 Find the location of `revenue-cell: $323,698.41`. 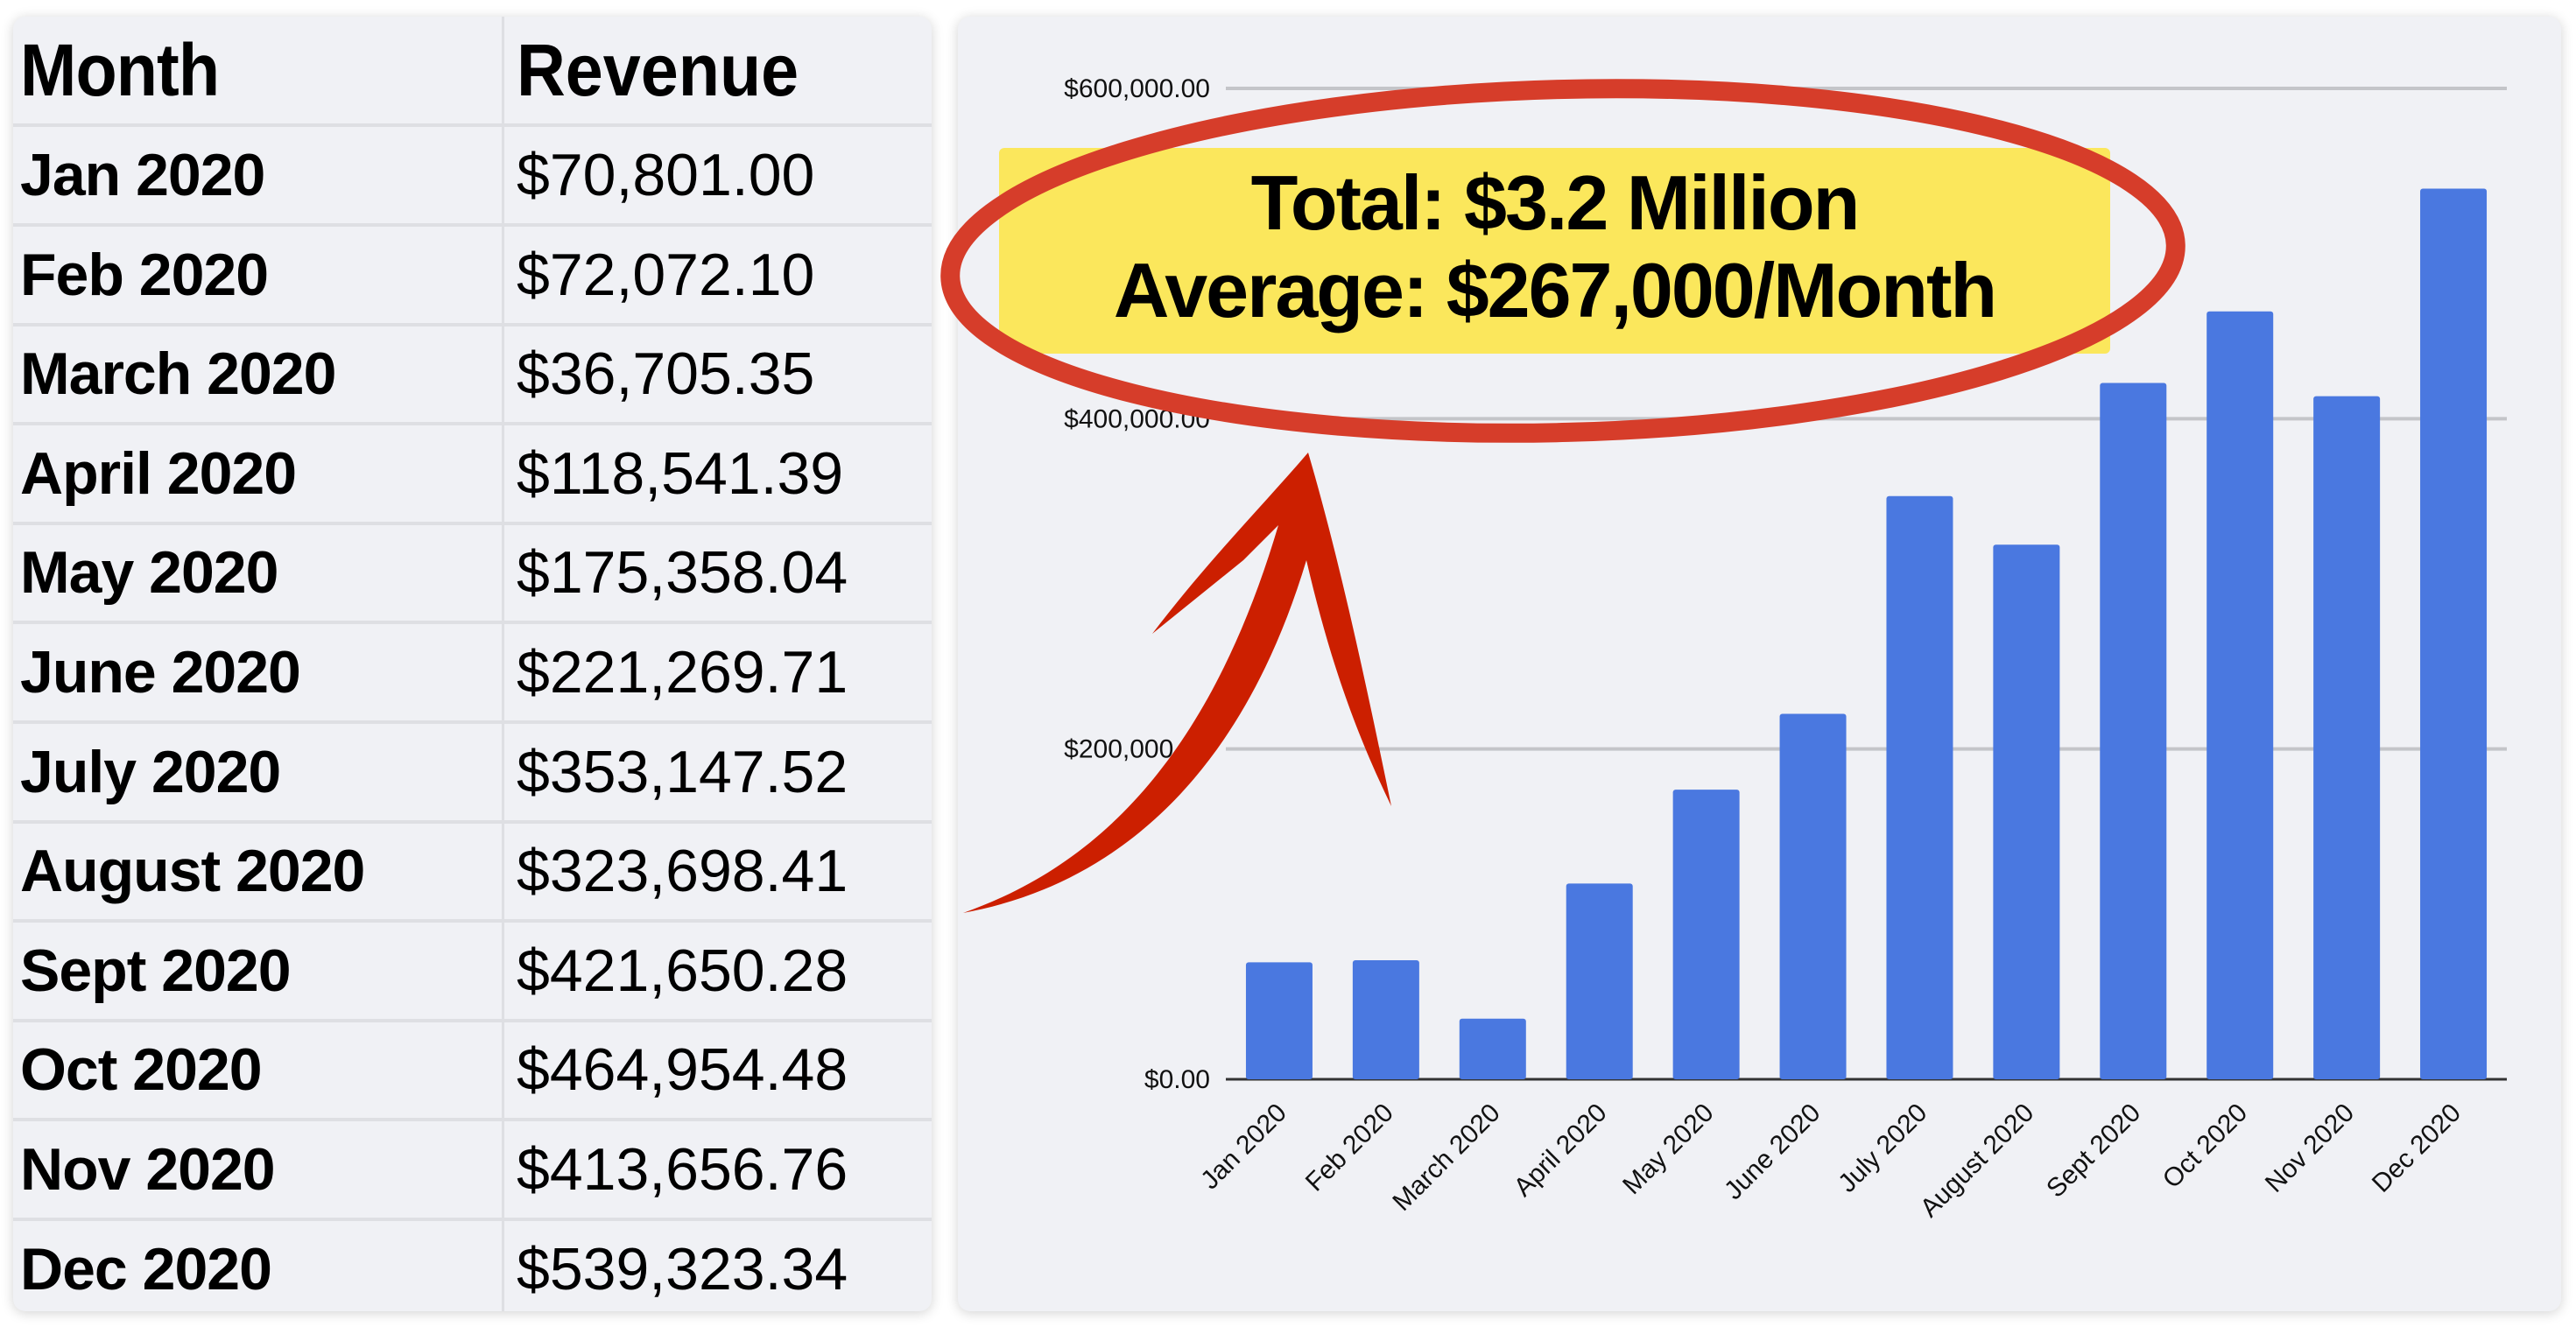

revenue-cell: $323,698.41 is located at coordinates (716, 872).